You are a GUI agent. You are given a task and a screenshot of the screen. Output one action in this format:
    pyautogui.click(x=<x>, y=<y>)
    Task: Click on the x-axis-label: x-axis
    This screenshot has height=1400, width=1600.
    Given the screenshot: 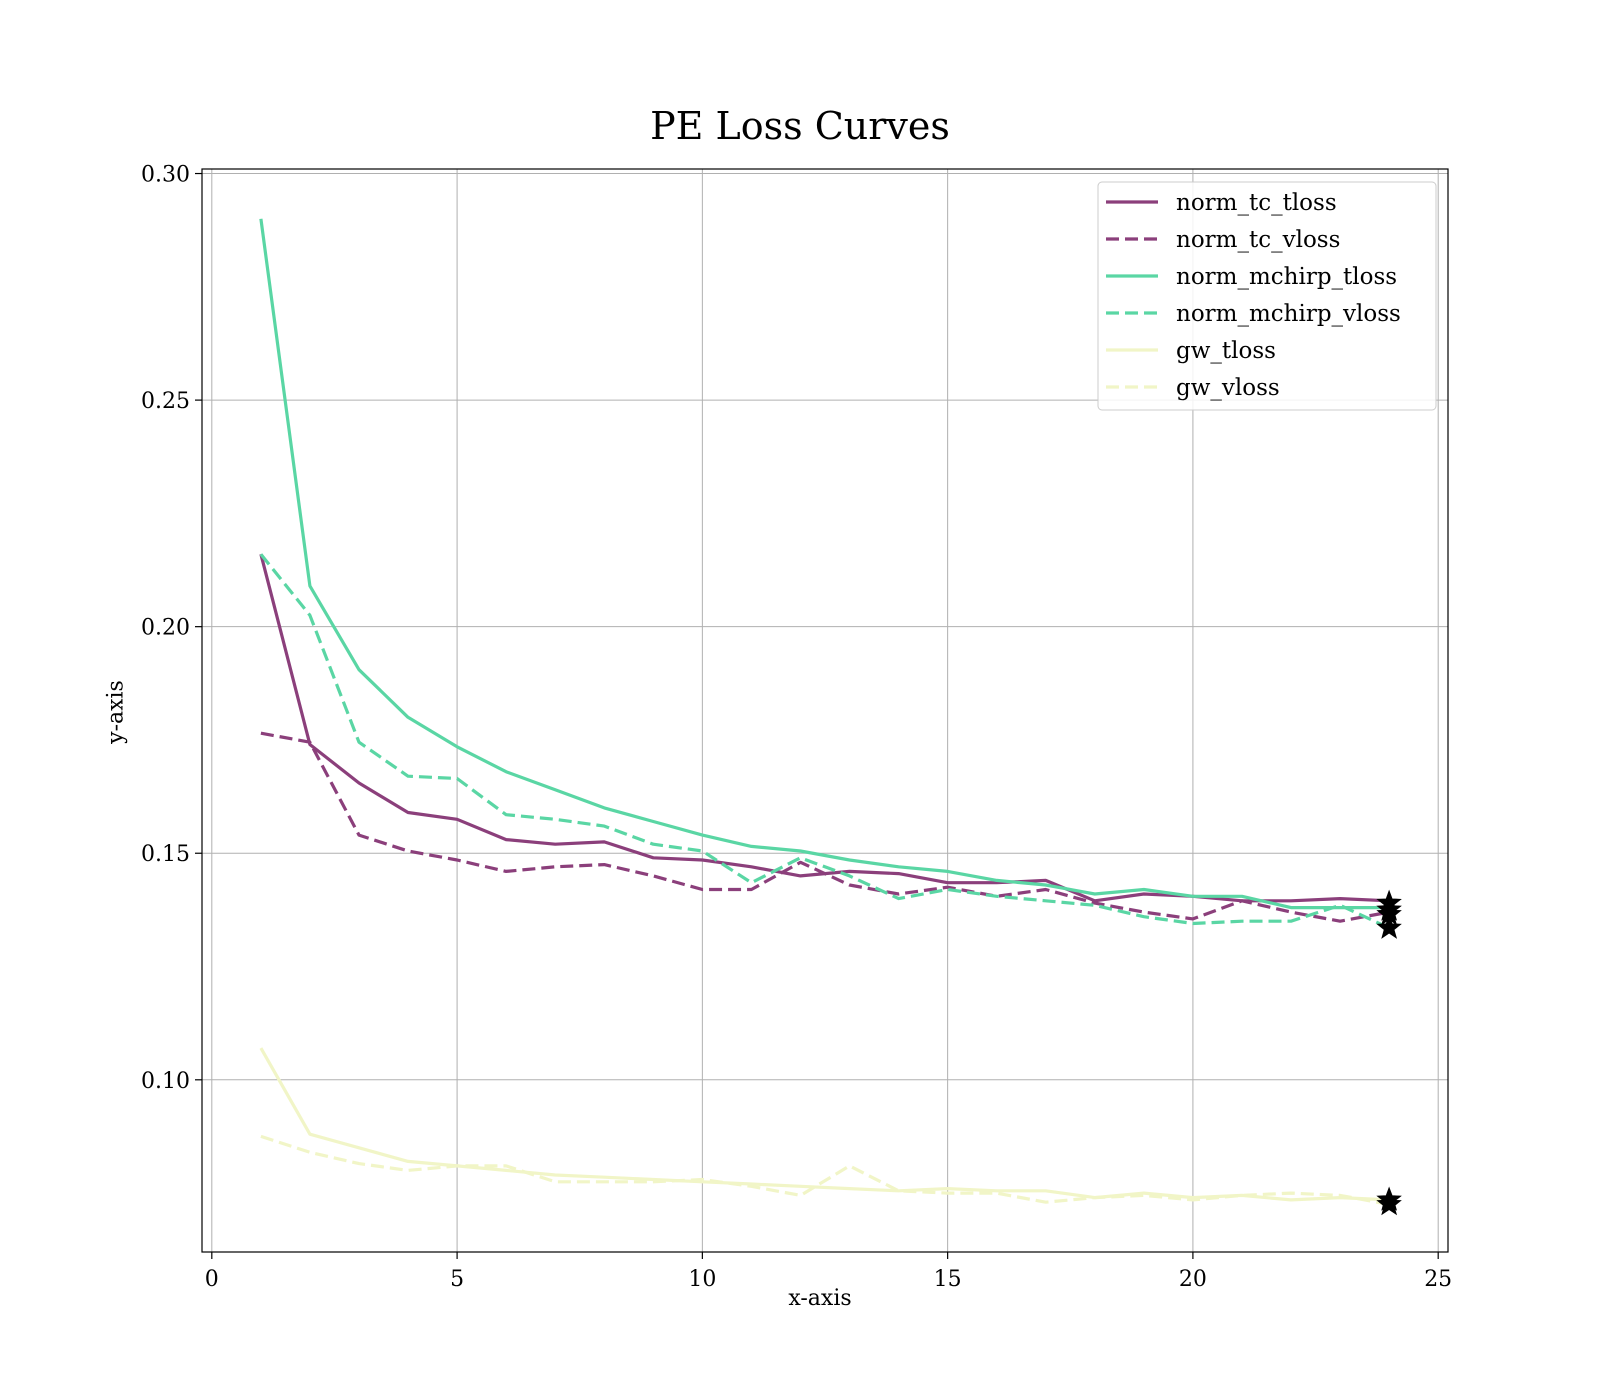 What is the action you would take?
    pyautogui.click(x=820, y=1298)
    